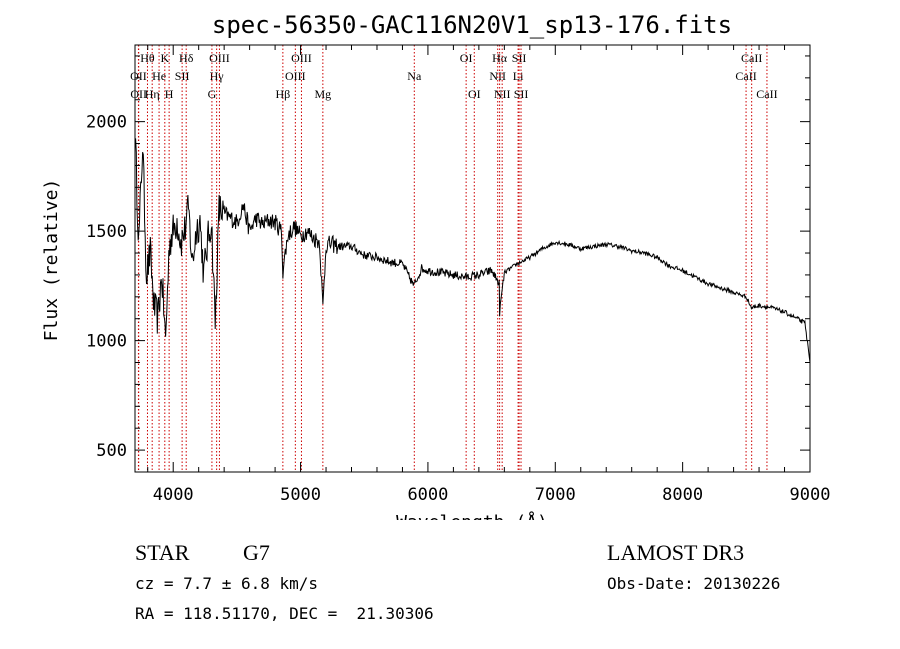 This screenshot has width=900, height=649. What do you see at coordinates (295, 76) in the screenshot?
I see `line-label-13: OIII` at bounding box center [295, 76].